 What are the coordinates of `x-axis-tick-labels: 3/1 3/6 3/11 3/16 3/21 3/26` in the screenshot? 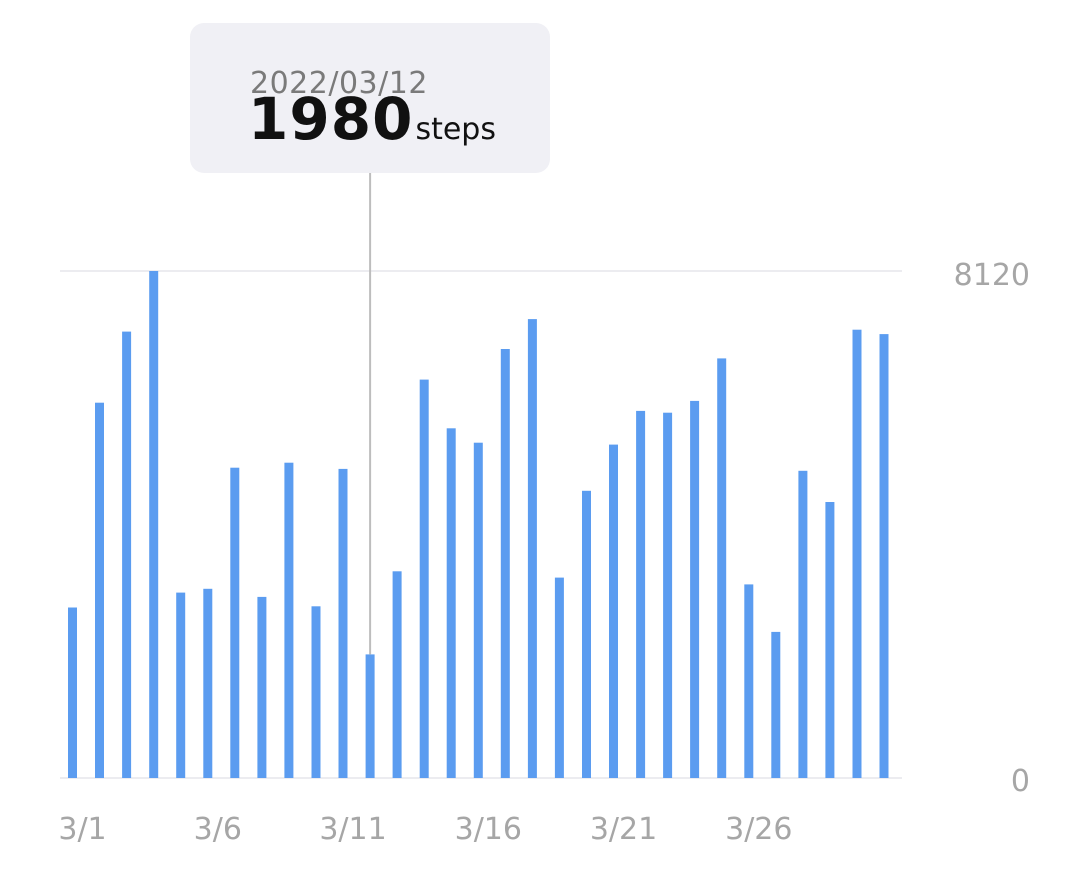 It's located at (425, 829).